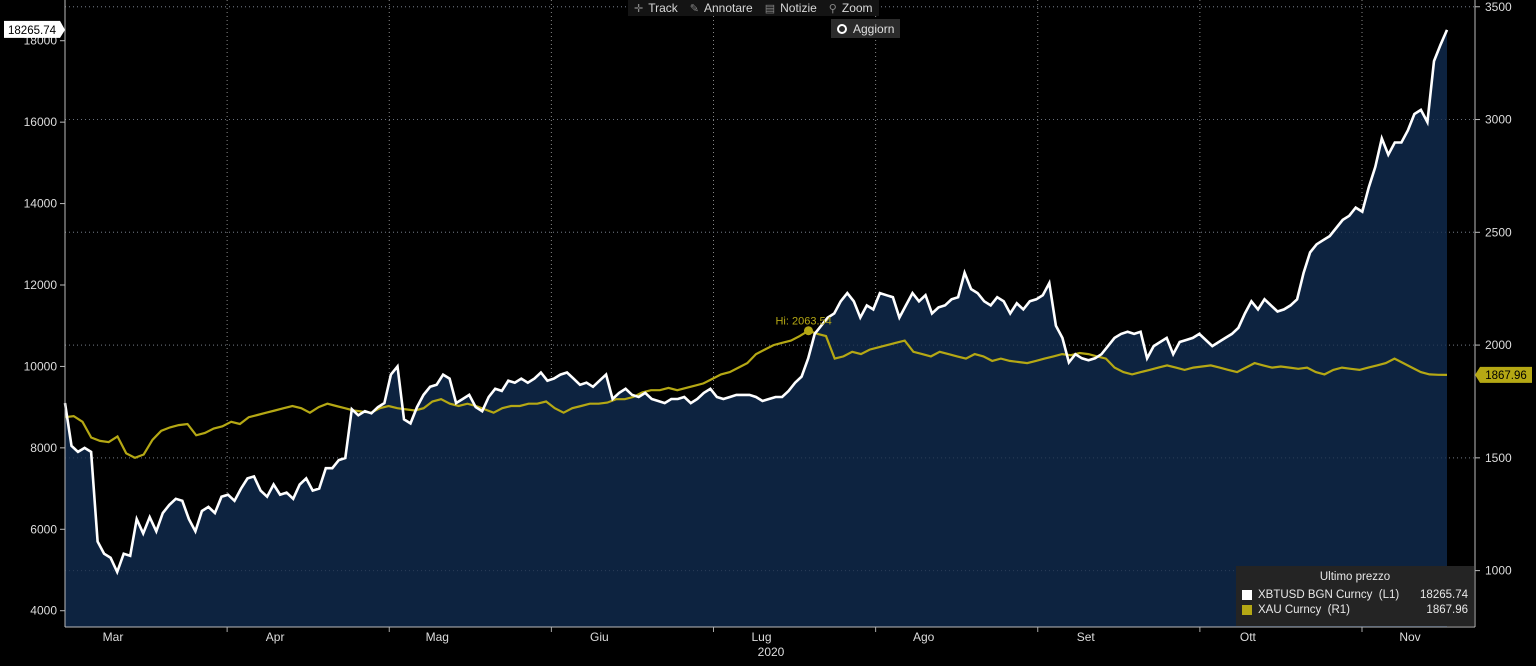 This screenshot has width=1536, height=666. What do you see at coordinates (1355, 609) in the screenshot?
I see `legend-item-xau: XAU Curncy (R1) 1867.96` at bounding box center [1355, 609].